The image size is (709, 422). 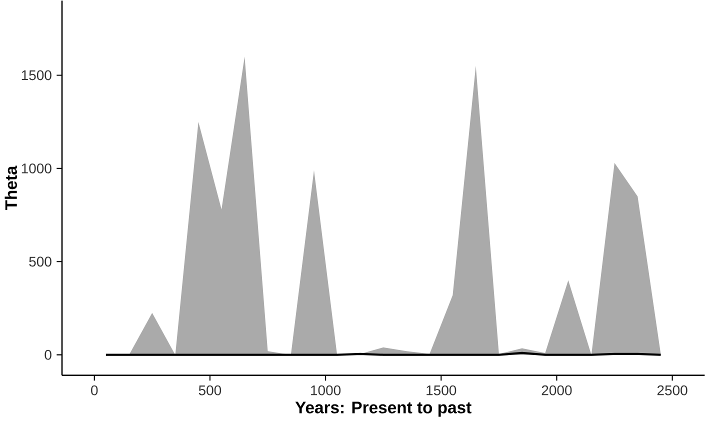 What do you see at coordinates (11, 188) in the screenshot?
I see `y-axis-title: Theta` at bounding box center [11, 188].